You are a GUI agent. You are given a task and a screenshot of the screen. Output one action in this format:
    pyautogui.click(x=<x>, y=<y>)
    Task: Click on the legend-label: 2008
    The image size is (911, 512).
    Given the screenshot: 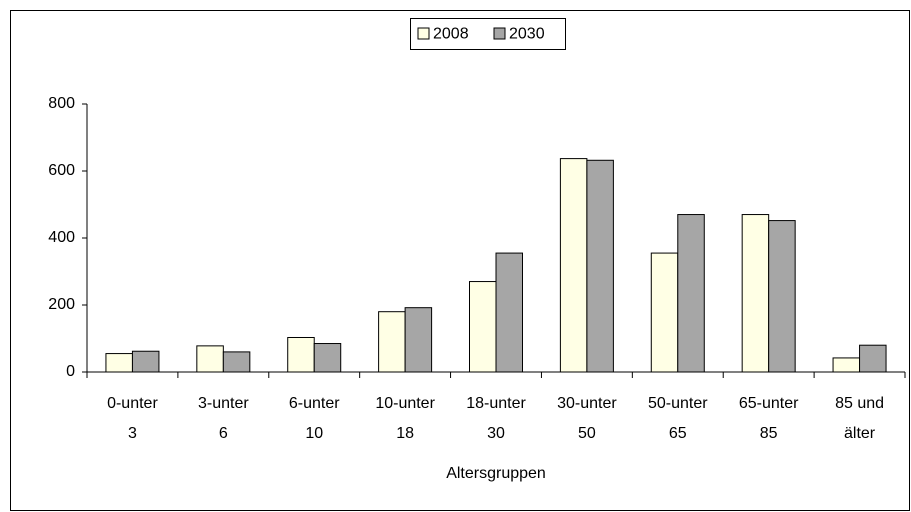 What is the action you would take?
    pyautogui.click(x=451, y=34)
    